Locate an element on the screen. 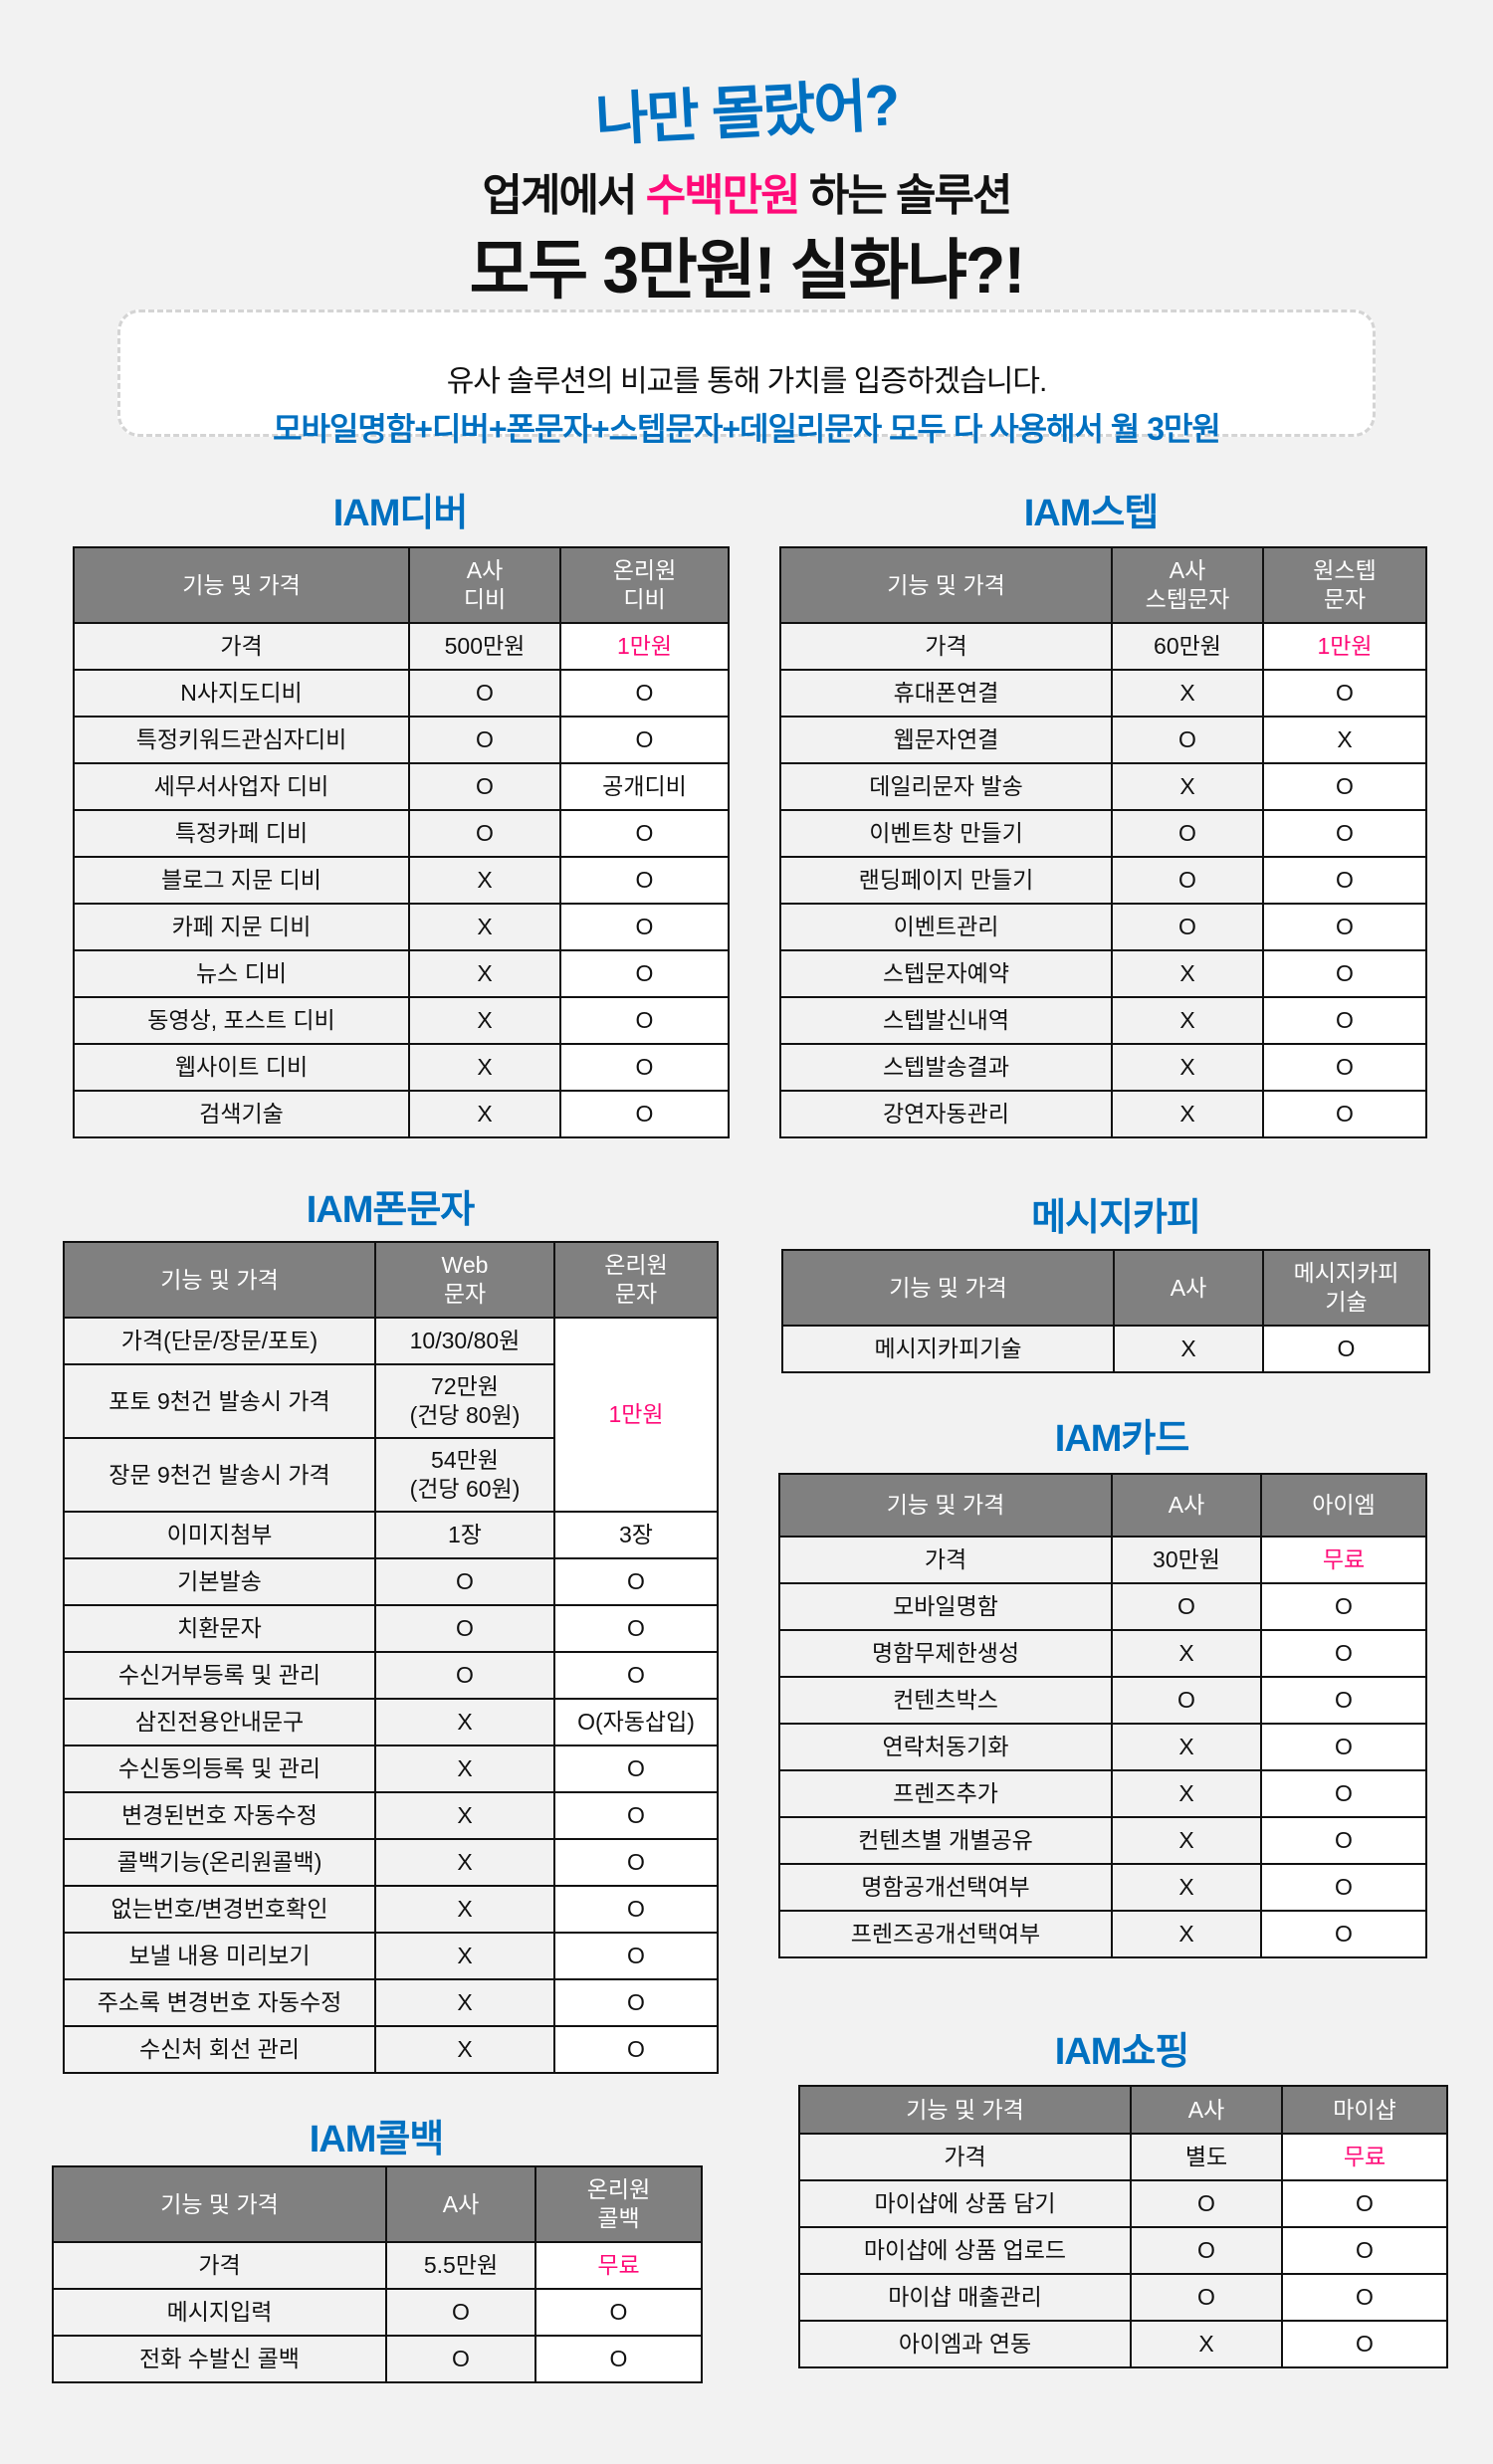 This screenshot has height=2464, width=1493. feature-cell: 수신동의등록 및 관리 is located at coordinates (219, 1769).